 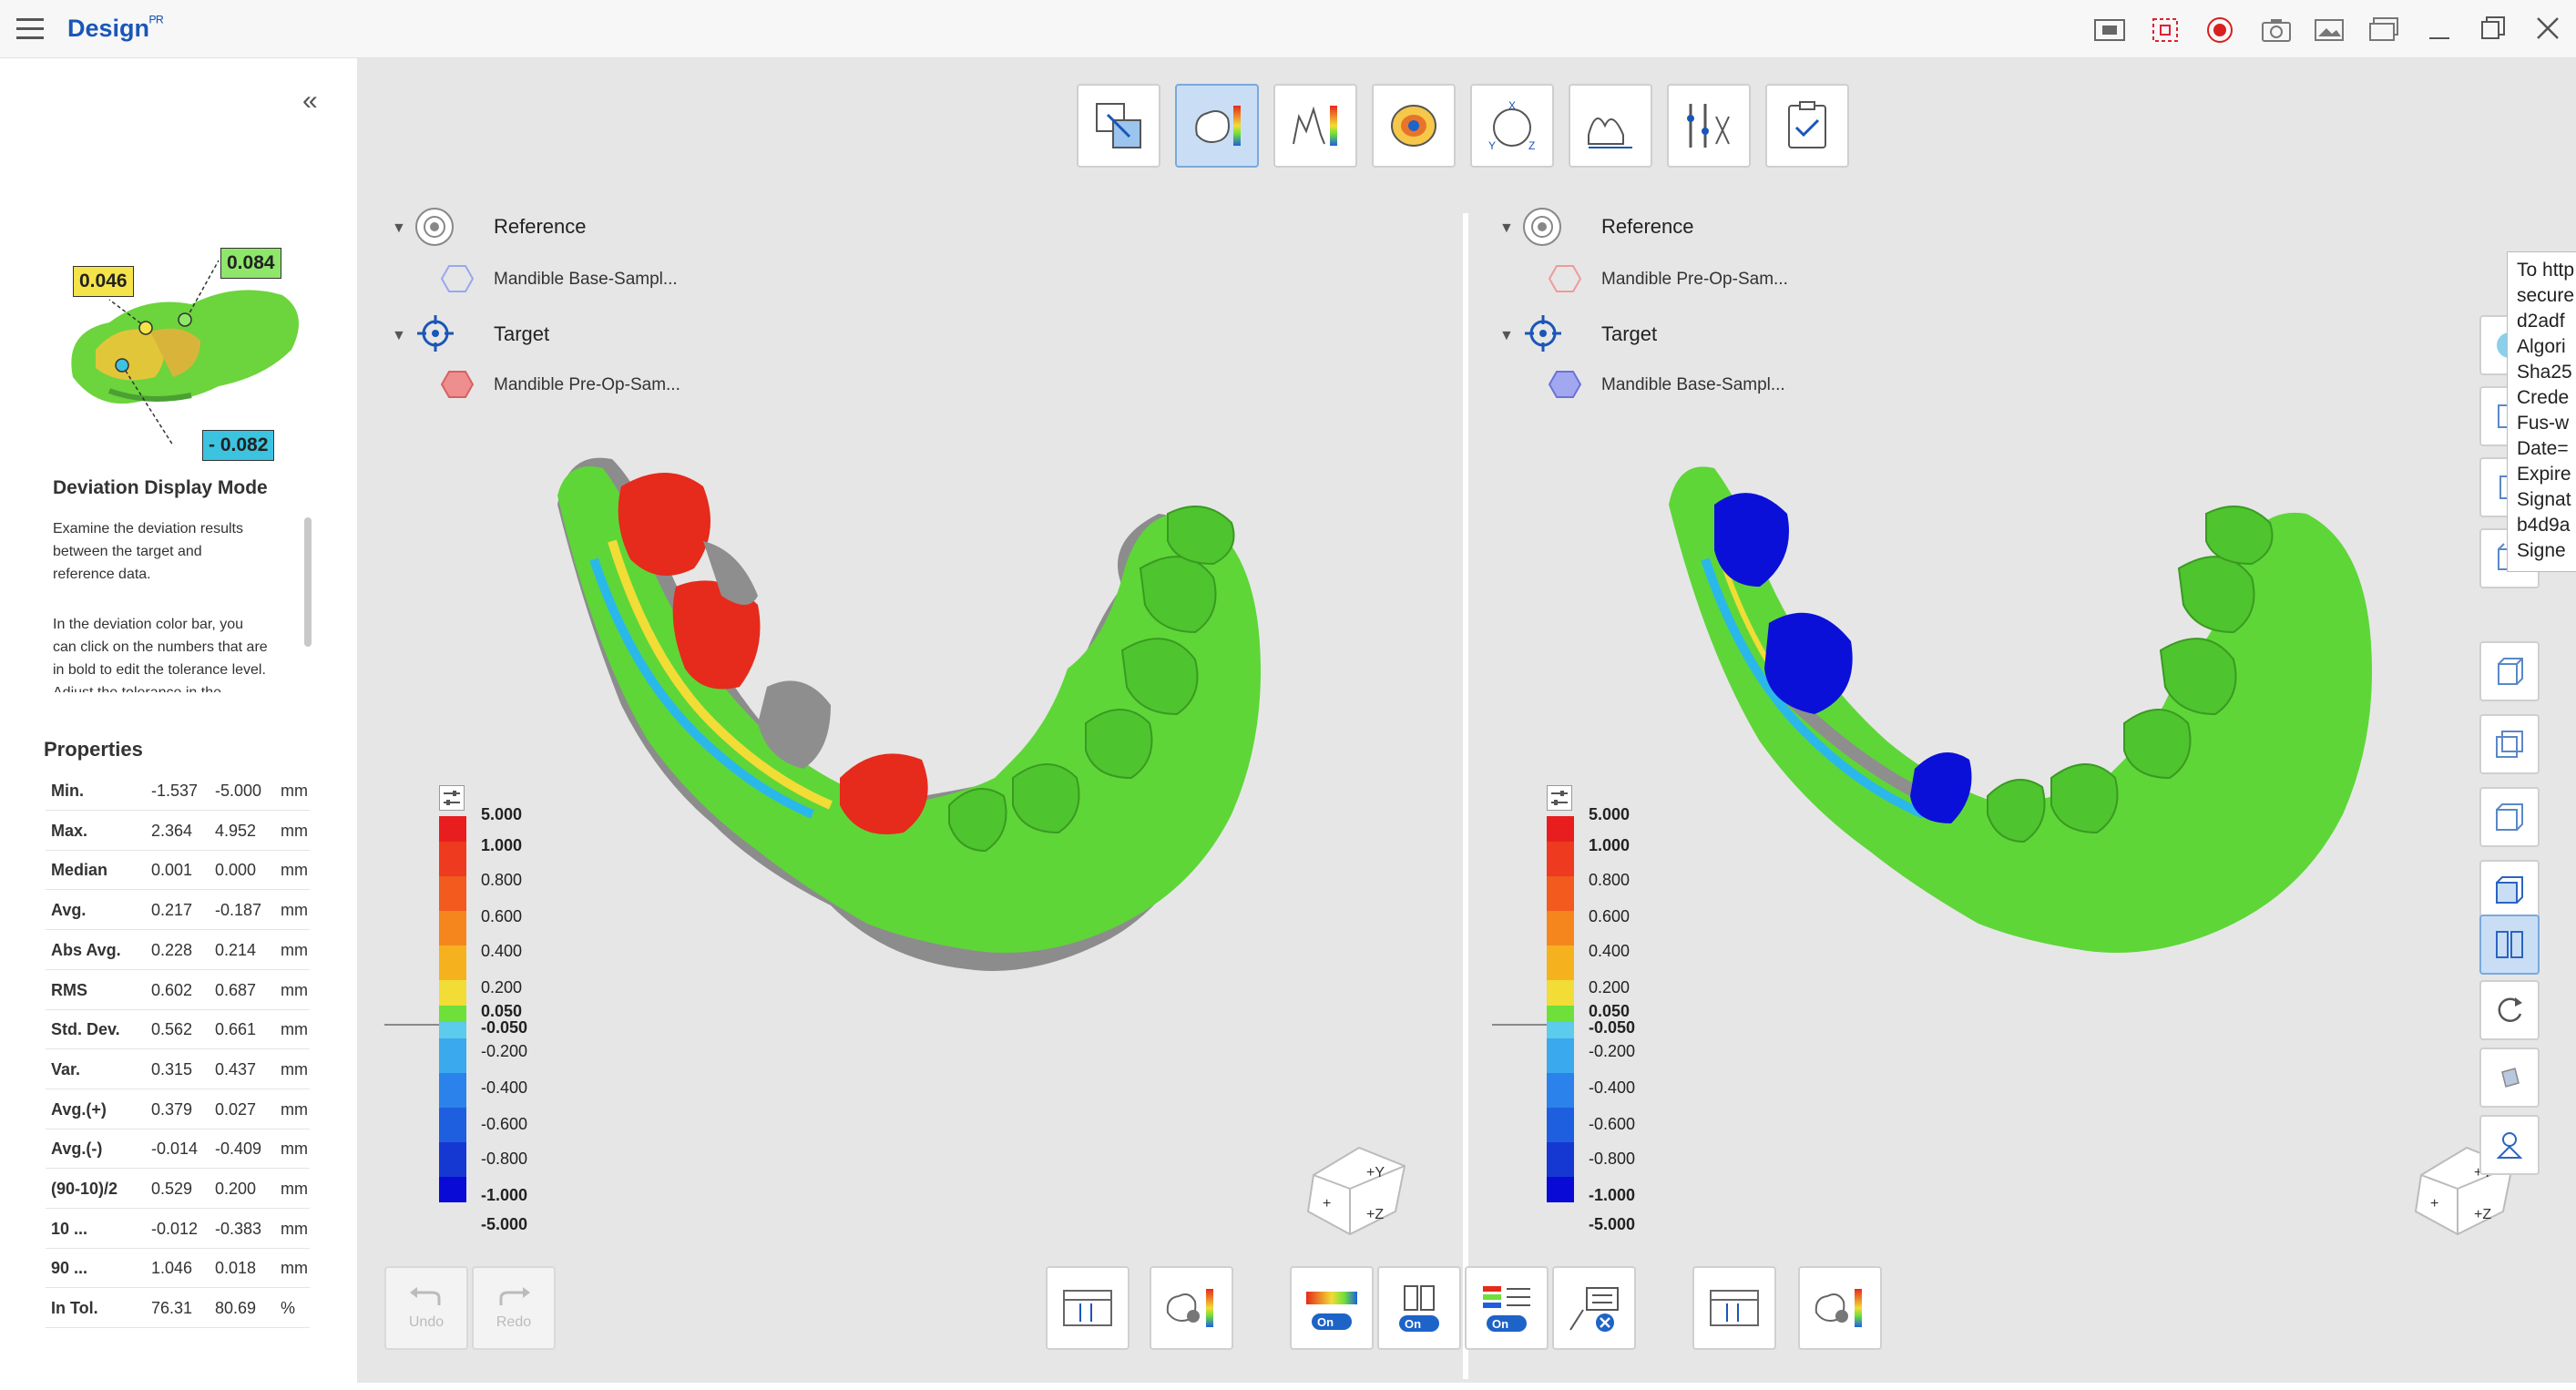 I want to click on scale-label: -0.600, so click(x=1612, y=1124).